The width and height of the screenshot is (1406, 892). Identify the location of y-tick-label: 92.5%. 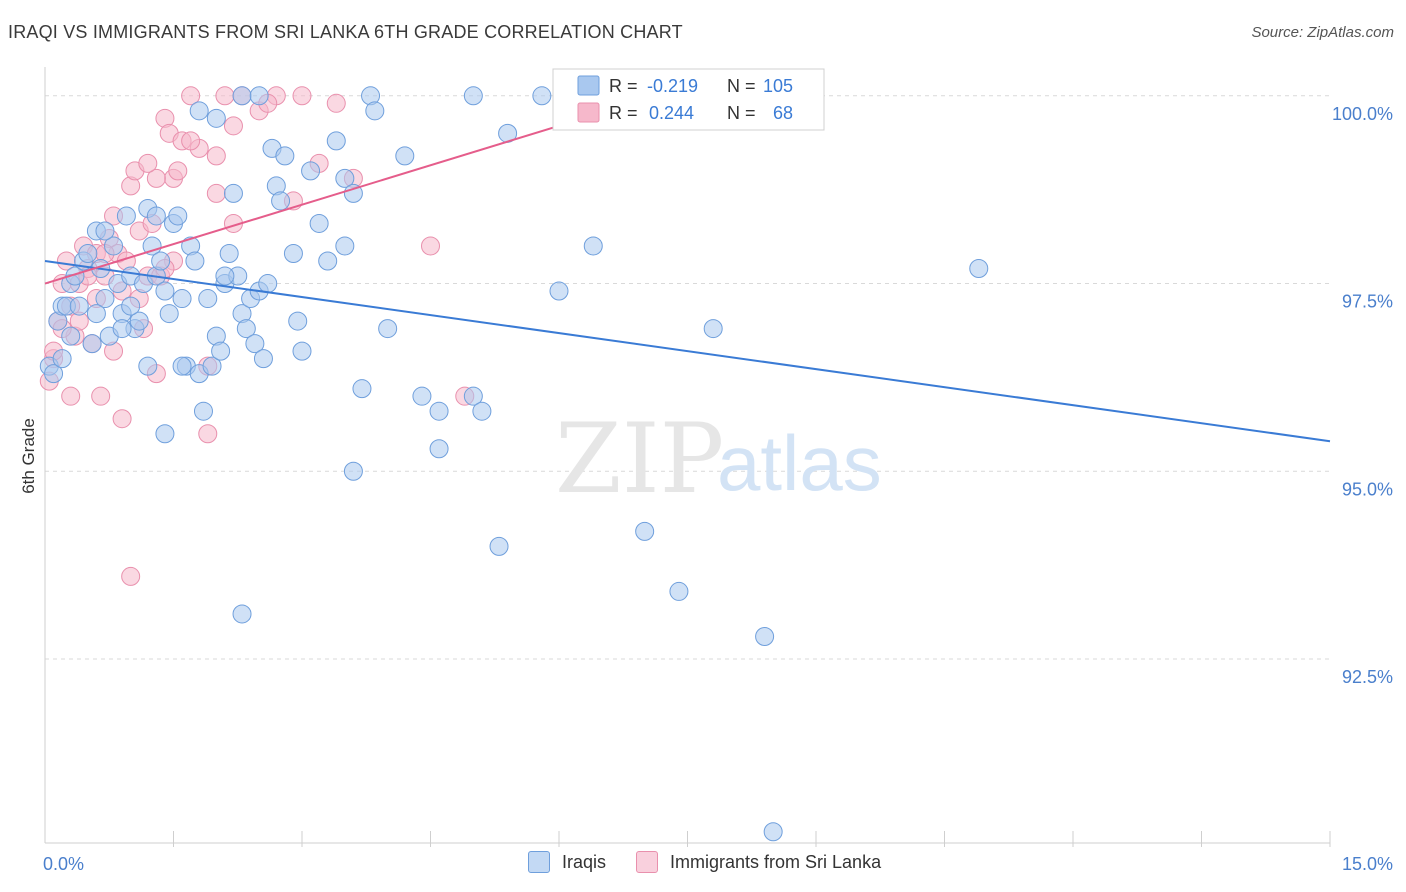
(1367, 677).